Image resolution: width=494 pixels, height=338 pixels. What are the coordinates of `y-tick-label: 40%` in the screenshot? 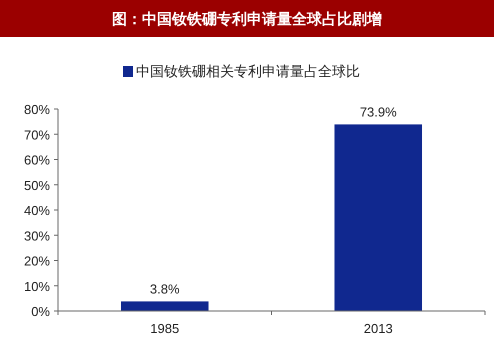 It's located at (37, 210).